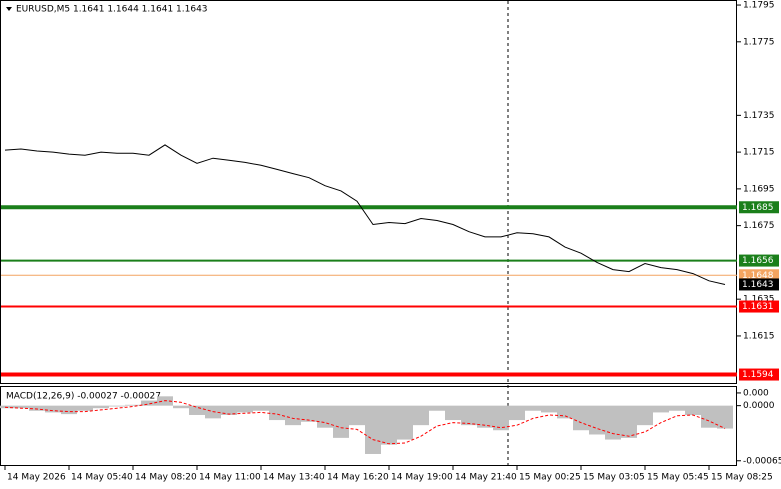 This screenshot has width=781, height=489. Describe the element at coordinates (230, 478) in the screenshot. I see `x-tick-label: 14 May 11:00` at that location.